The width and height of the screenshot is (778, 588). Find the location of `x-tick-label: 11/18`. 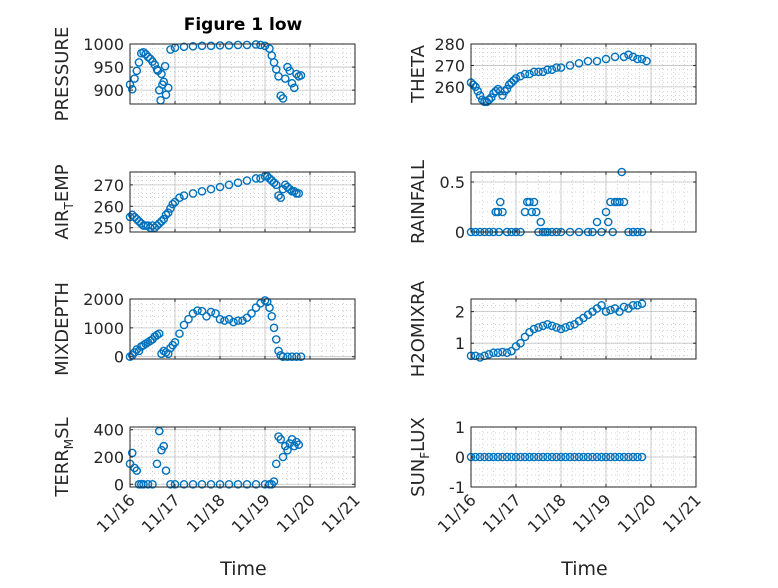

x-tick-label: 11/18 is located at coordinates (547, 513).